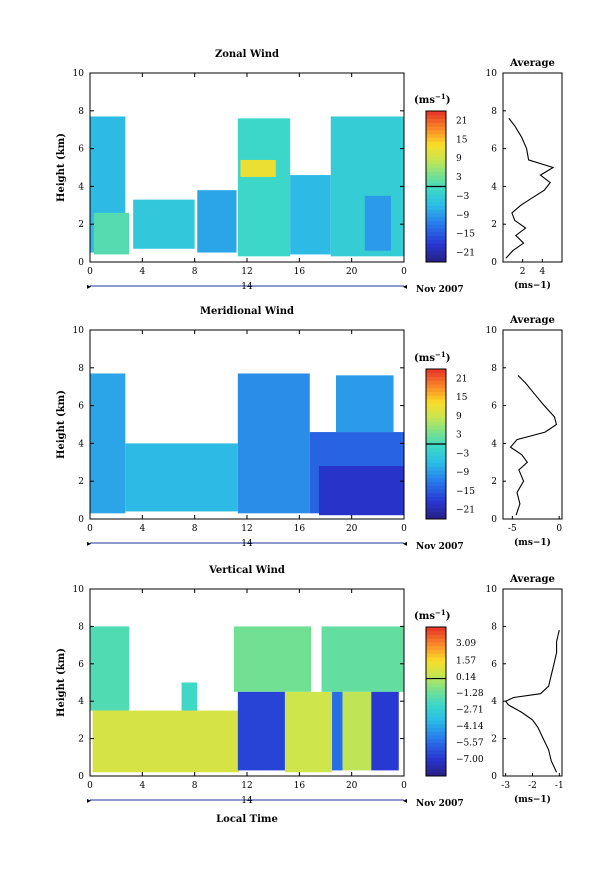 This screenshot has width=616, height=873. What do you see at coordinates (512, 529) in the screenshot?
I see `average-x-tick-label: -5` at bounding box center [512, 529].